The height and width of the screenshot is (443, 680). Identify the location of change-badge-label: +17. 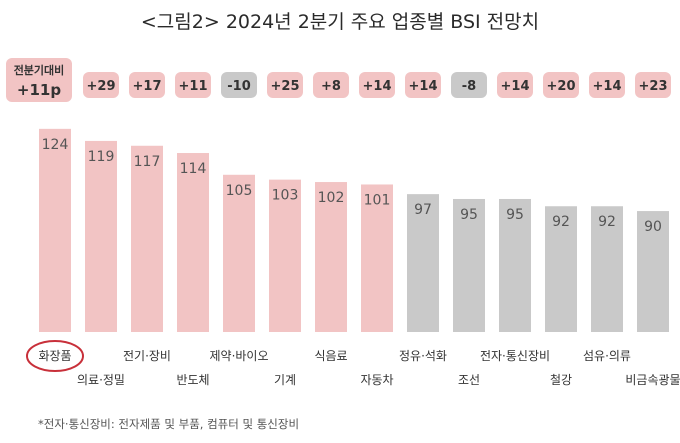
(147, 86).